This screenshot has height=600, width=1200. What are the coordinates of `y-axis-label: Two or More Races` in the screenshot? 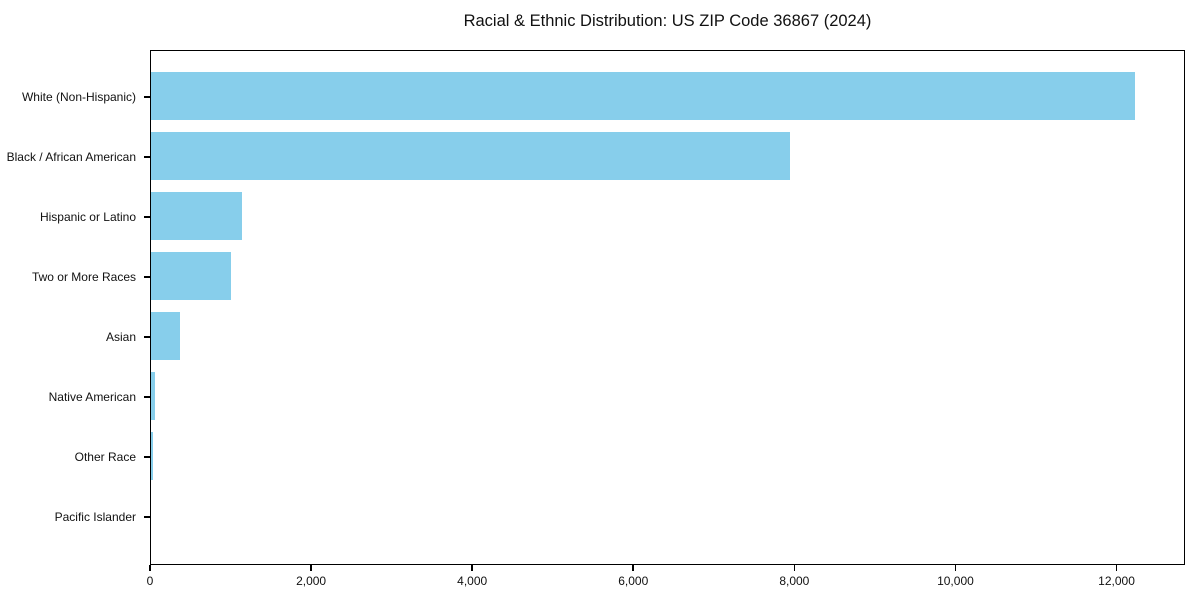 It's located at (83, 277).